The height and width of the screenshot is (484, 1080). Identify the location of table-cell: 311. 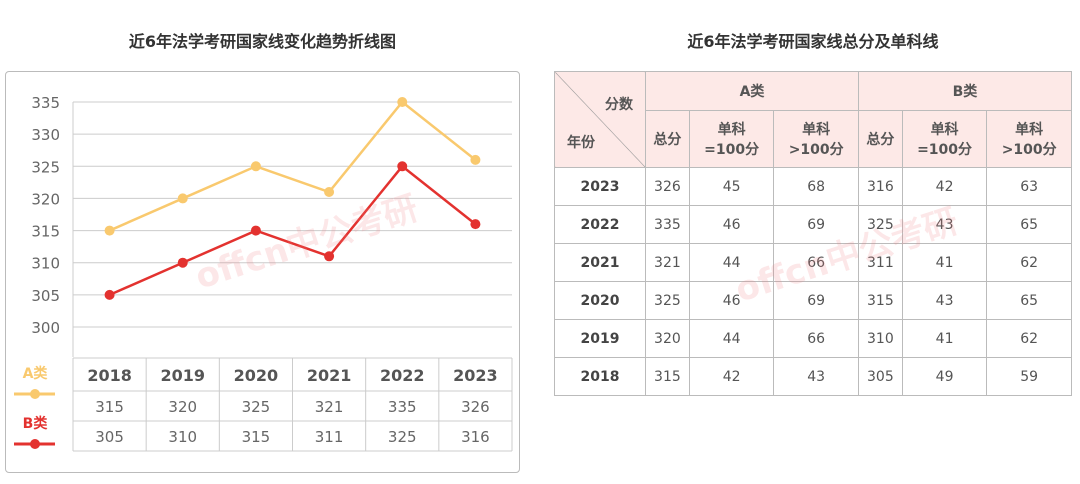
(880, 262).